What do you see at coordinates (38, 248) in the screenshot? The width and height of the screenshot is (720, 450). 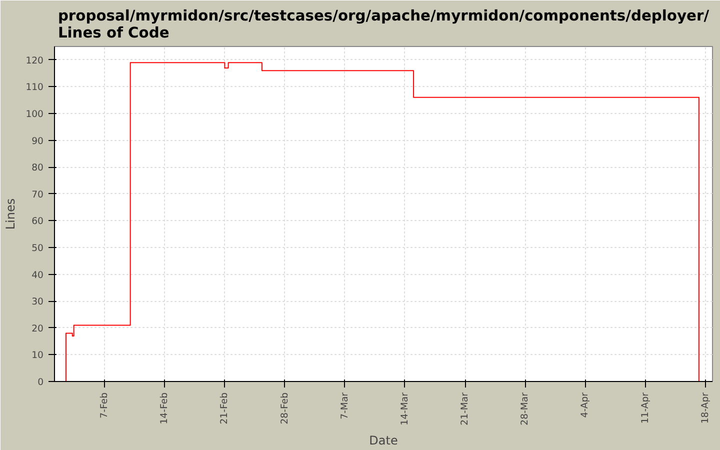 I see `y-tick-label: 50` at bounding box center [38, 248].